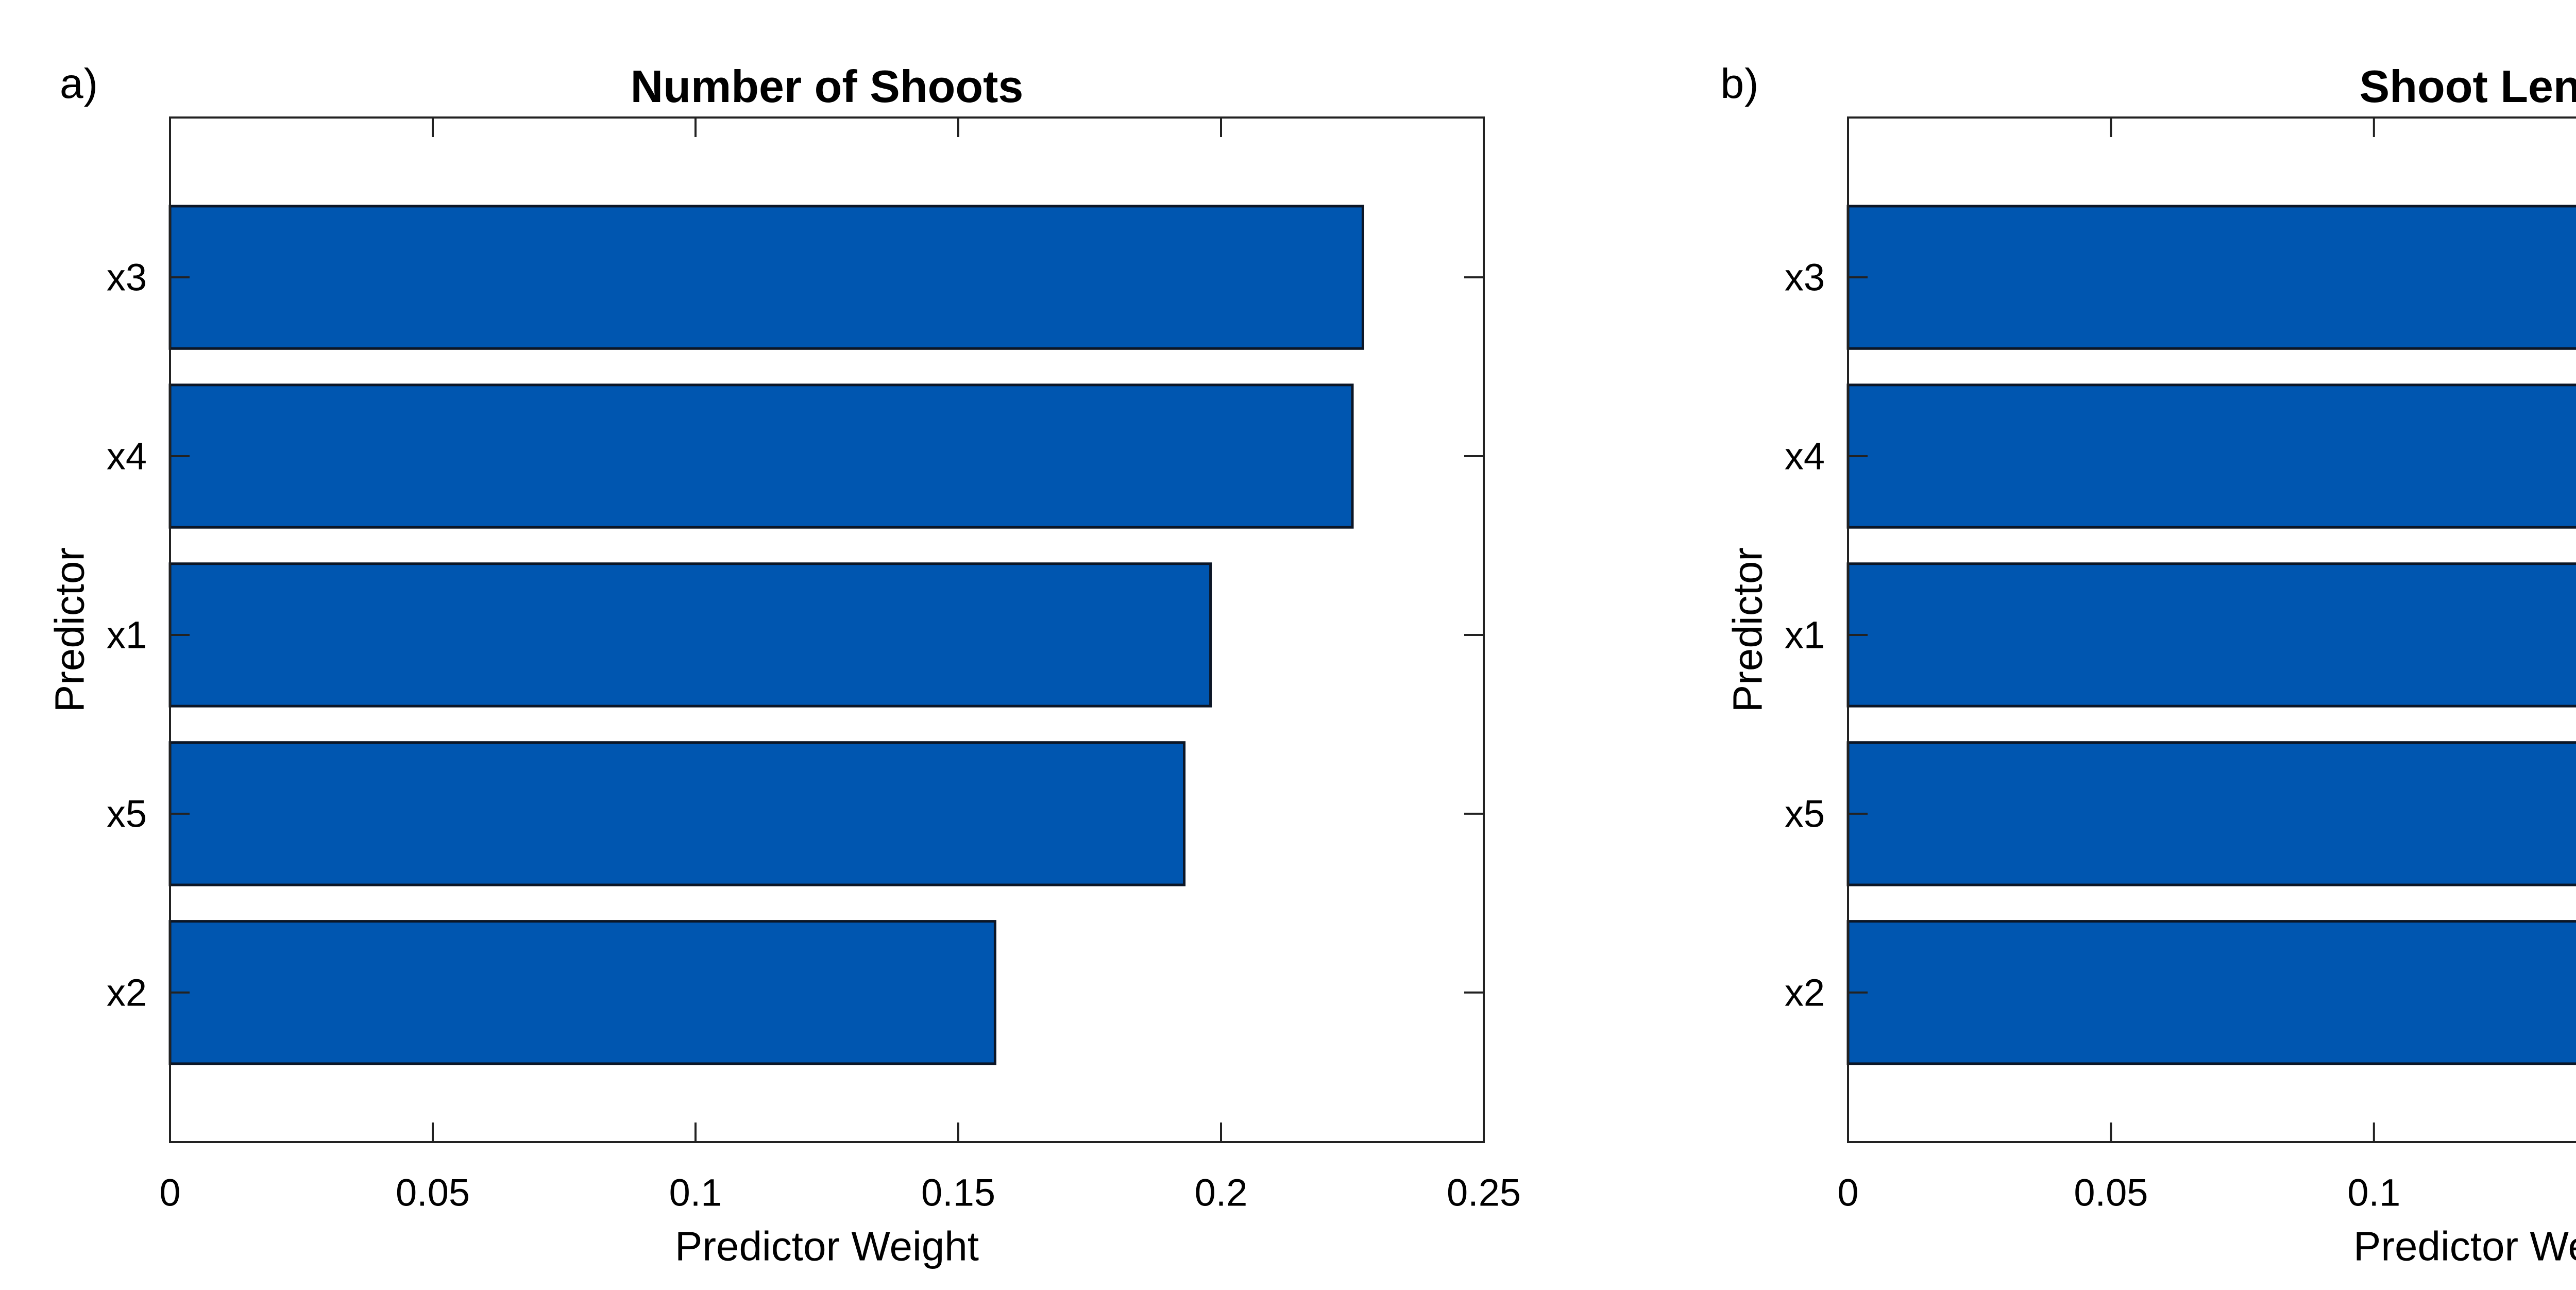  Describe the element at coordinates (1739, 83) in the screenshot. I see `panel-b-corner-label: b)` at that location.